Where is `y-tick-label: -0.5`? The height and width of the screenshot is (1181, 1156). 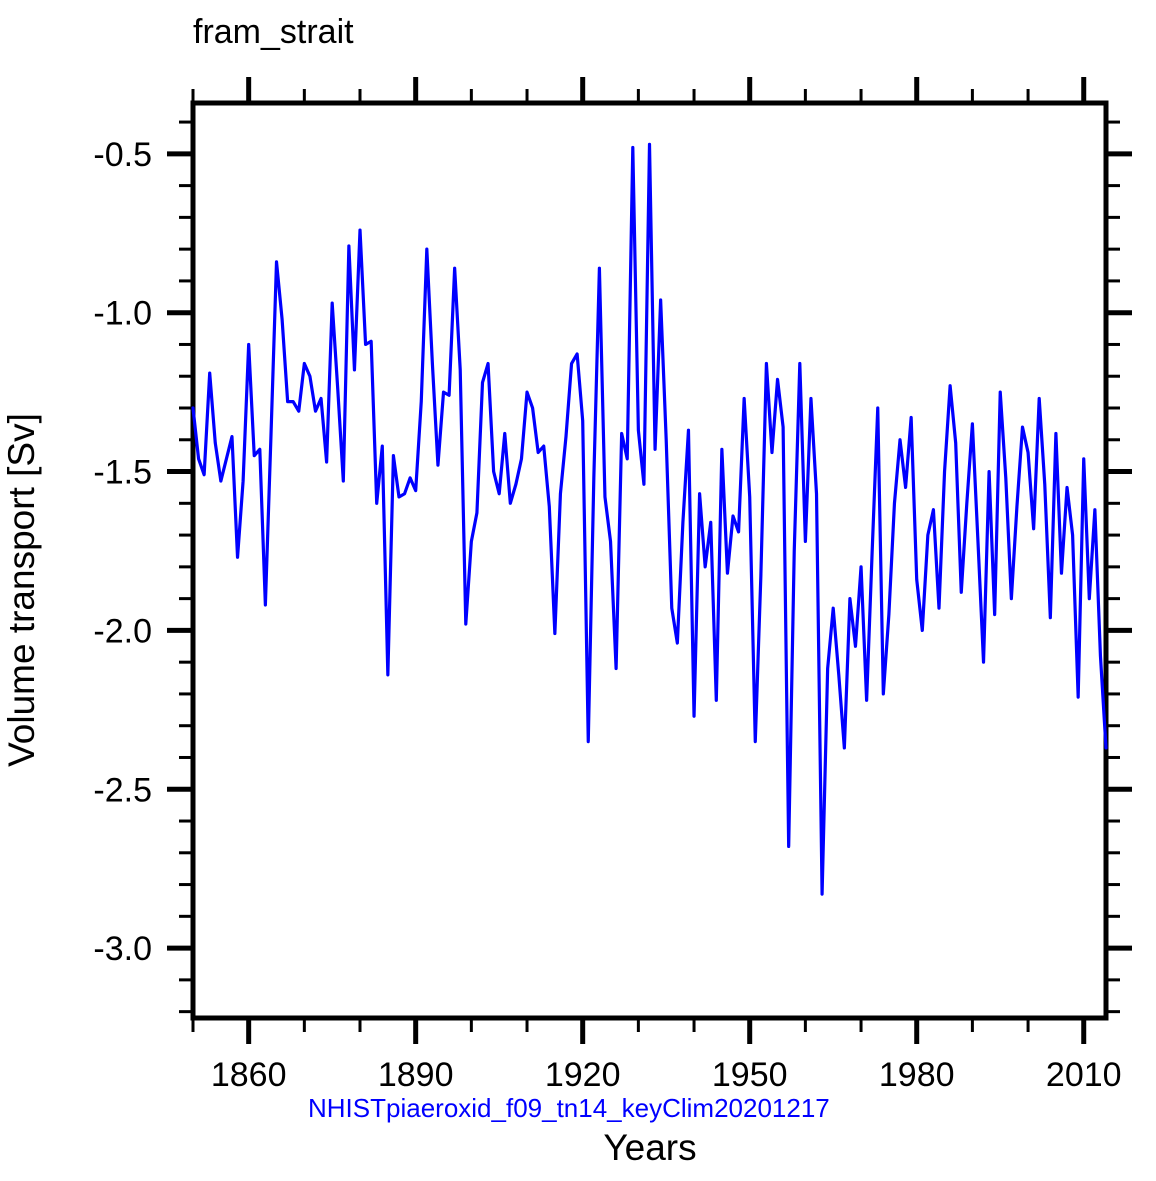 y-tick-label: -0.5 is located at coordinates (122, 155).